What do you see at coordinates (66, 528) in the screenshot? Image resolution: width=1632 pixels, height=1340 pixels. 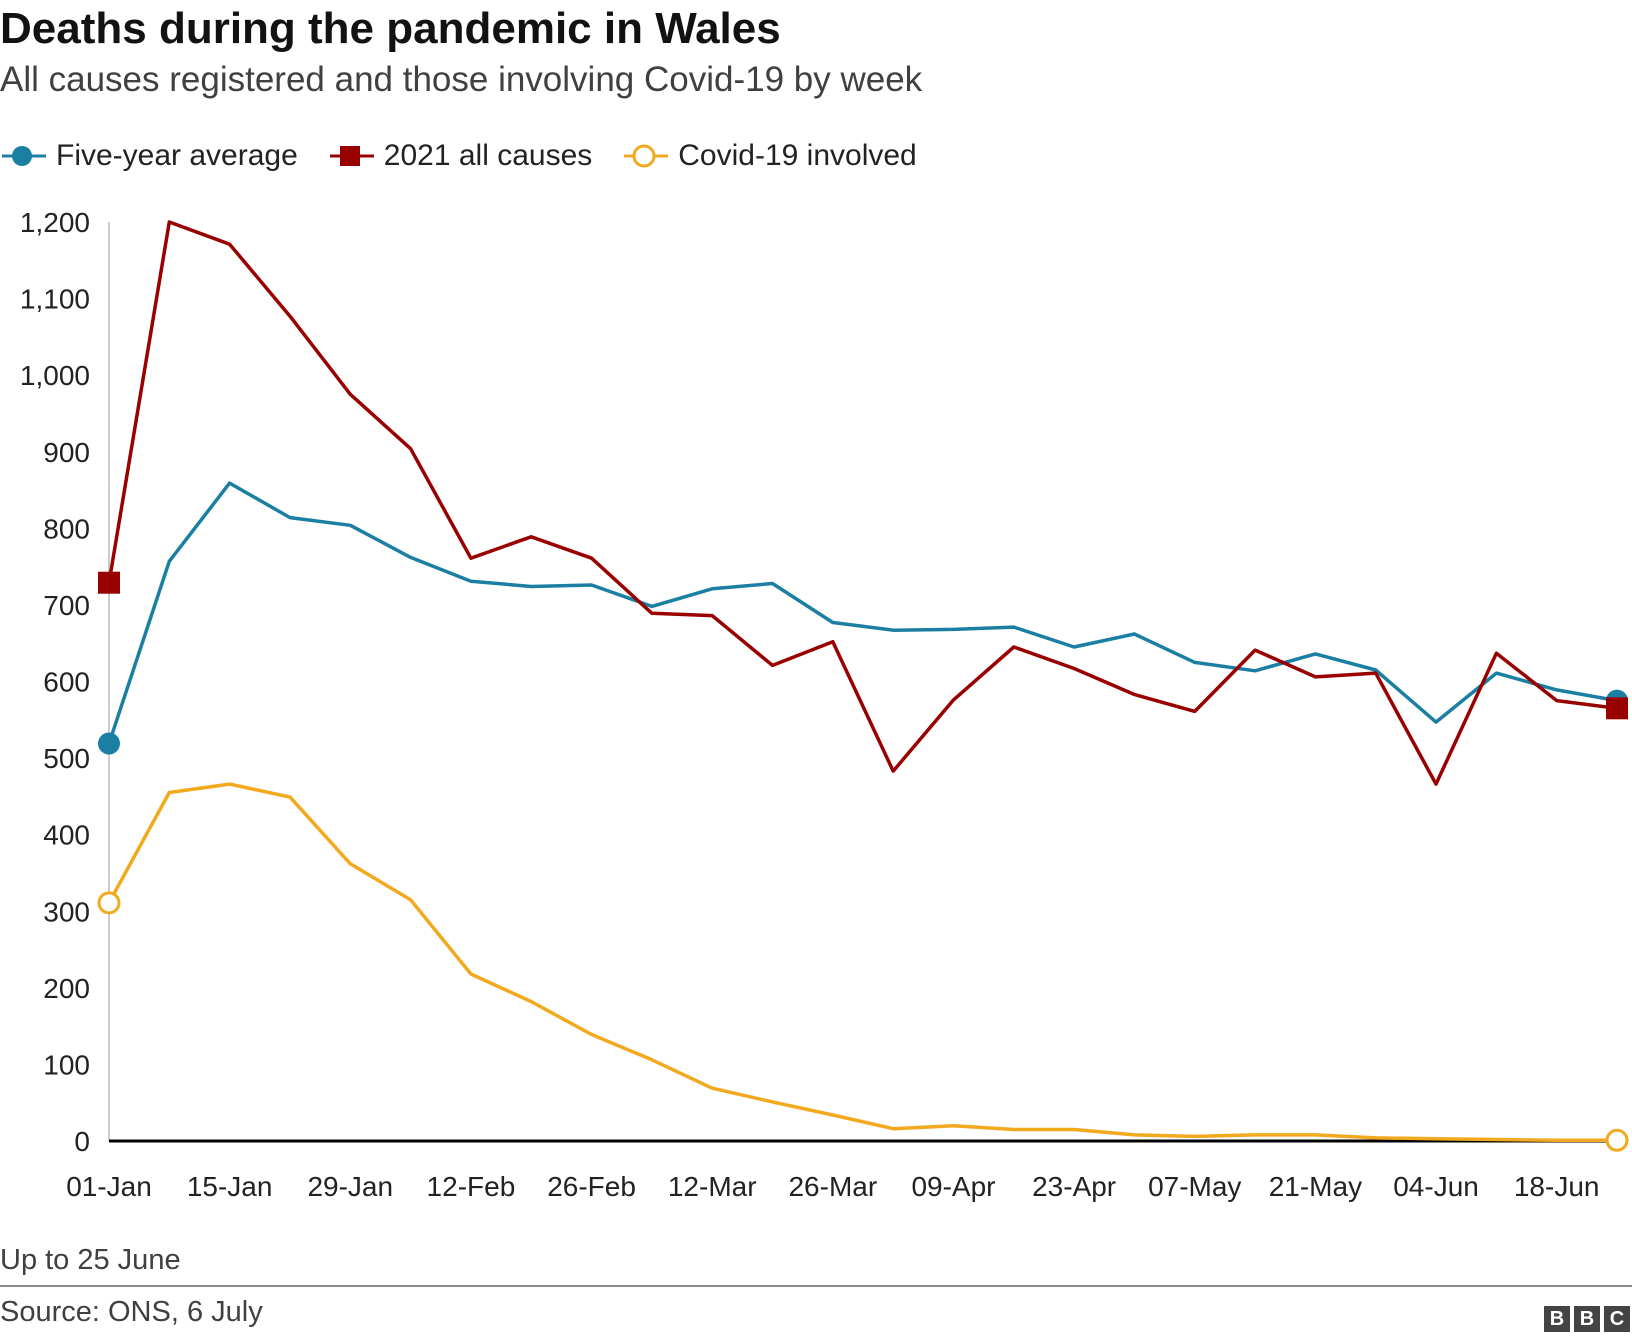 I see `y-tick-label: 800` at bounding box center [66, 528].